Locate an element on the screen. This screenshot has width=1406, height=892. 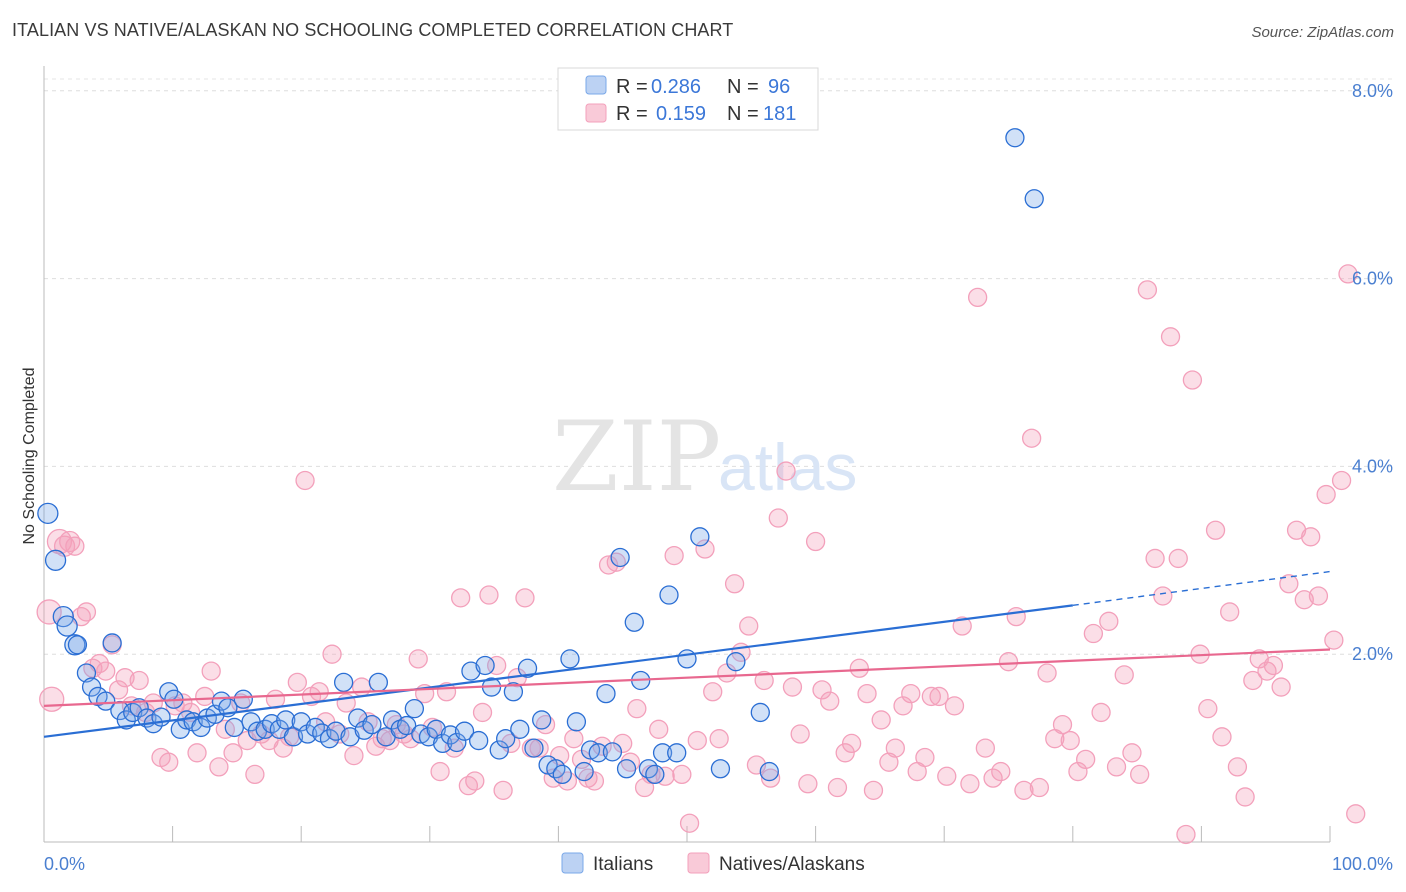
legend: R = 0.286 N = 96 R = 0.159 N = 181 is located at coordinates (688, 99).